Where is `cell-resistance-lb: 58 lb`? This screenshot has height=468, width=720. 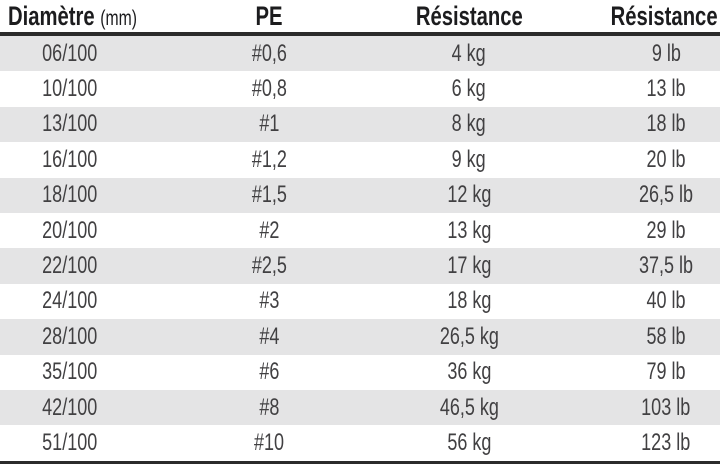
cell-resistance-lb: 58 lb is located at coordinates (666, 336).